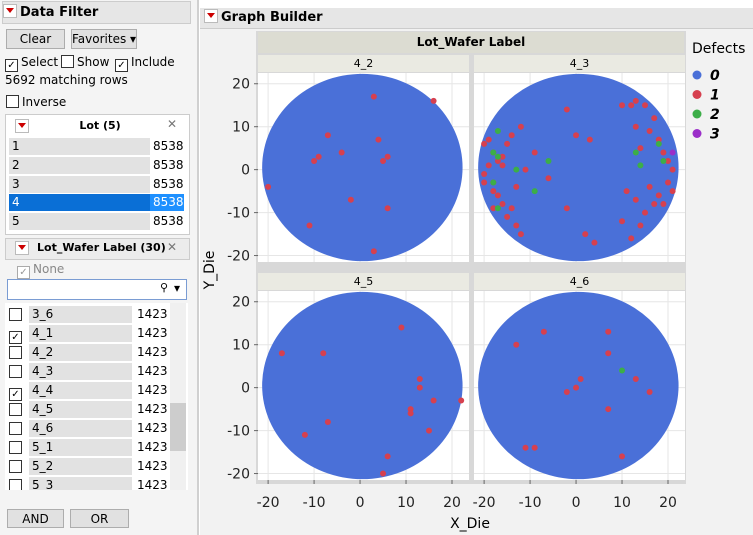 This screenshot has width=753, height=535. I want to click on x-tick-label: -10, so click(530, 503).